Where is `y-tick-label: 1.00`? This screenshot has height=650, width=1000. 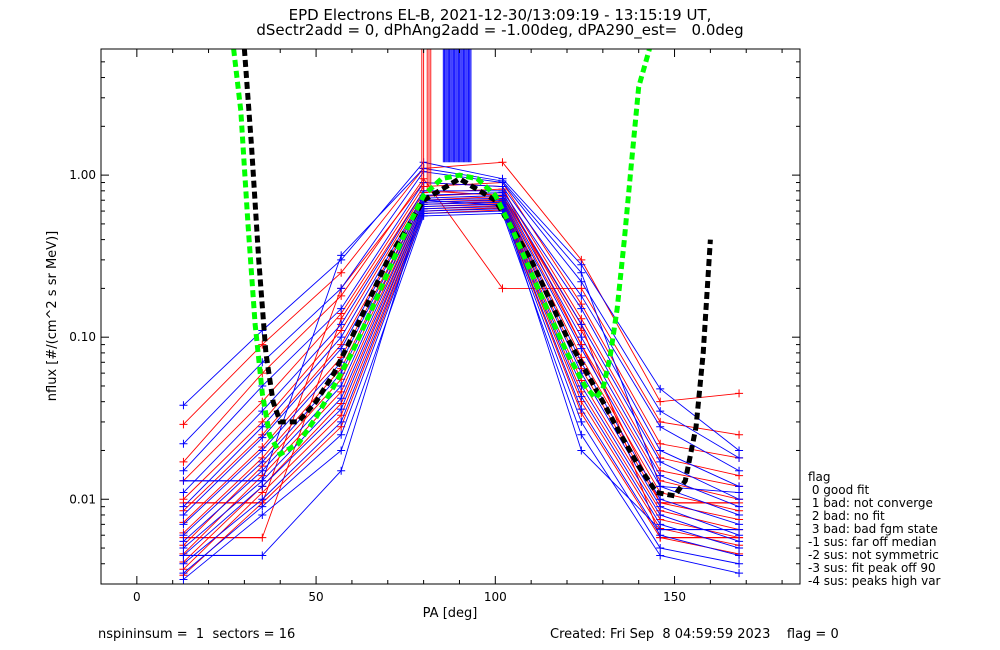
y-tick-label: 1.00 is located at coordinates (82, 175).